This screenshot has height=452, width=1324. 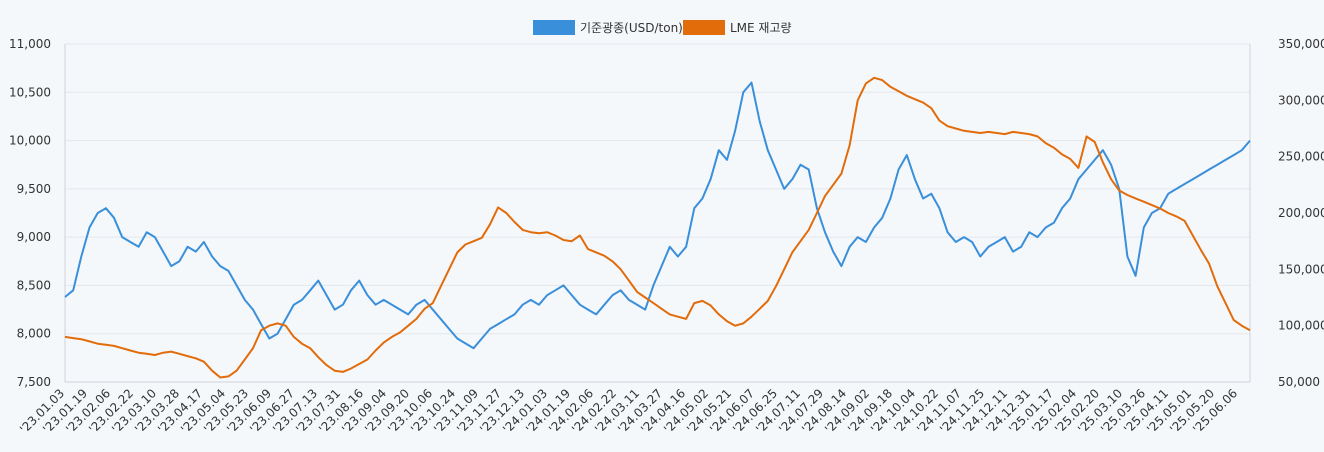 What do you see at coordinates (34, 382) in the screenshot?
I see `y-left-tick-label: 7,500` at bounding box center [34, 382].